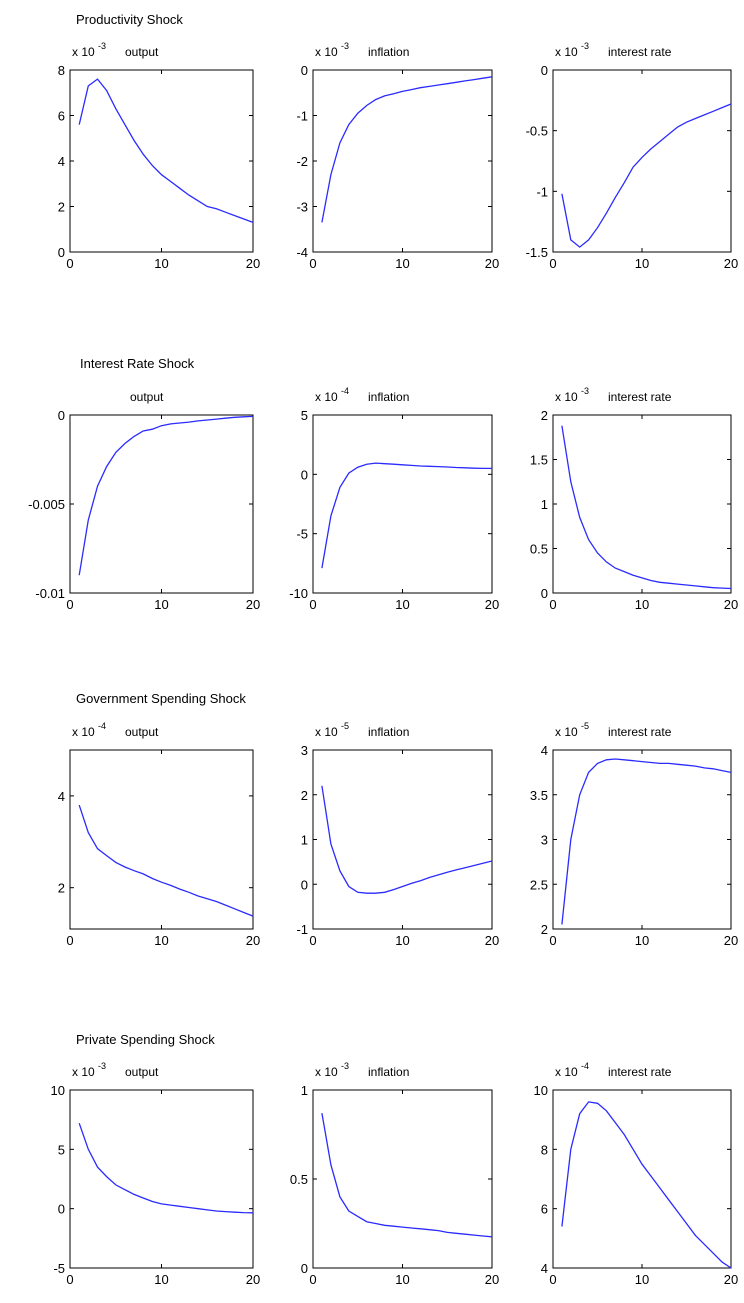 The image size is (744, 1303). What do you see at coordinates (137, 363) in the screenshot?
I see `row-title-interest-rate: Interest Rate Shock` at bounding box center [137, 363].